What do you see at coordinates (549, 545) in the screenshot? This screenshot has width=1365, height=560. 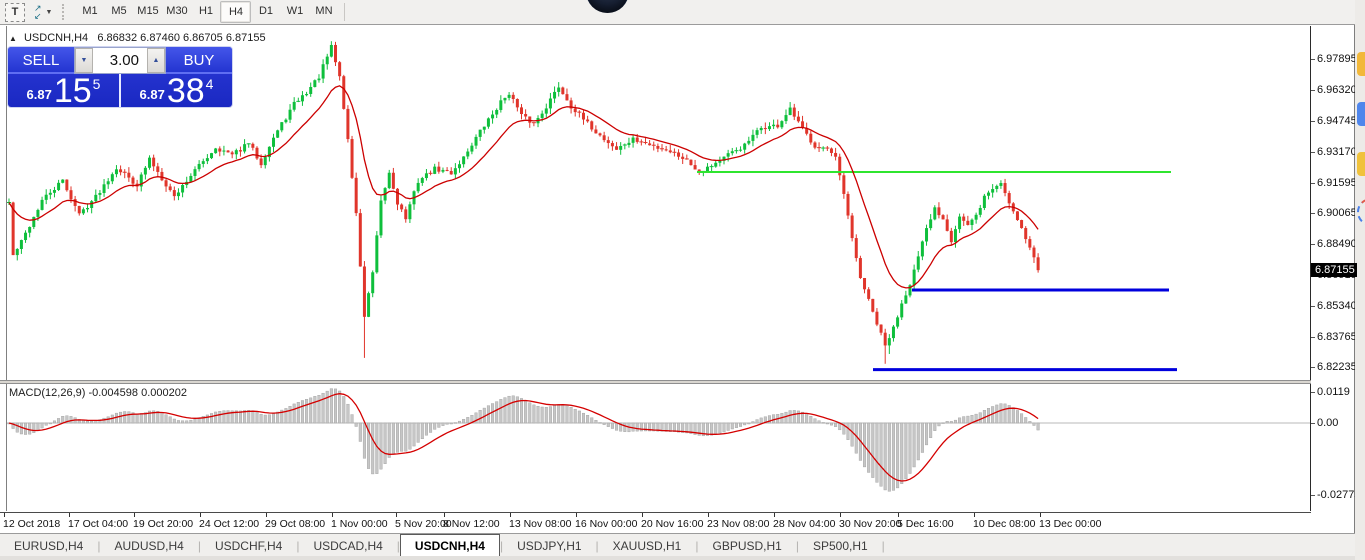 I see `tab-usdjpy-h1: USDJPY,H1` at bounding box center [549, 545].